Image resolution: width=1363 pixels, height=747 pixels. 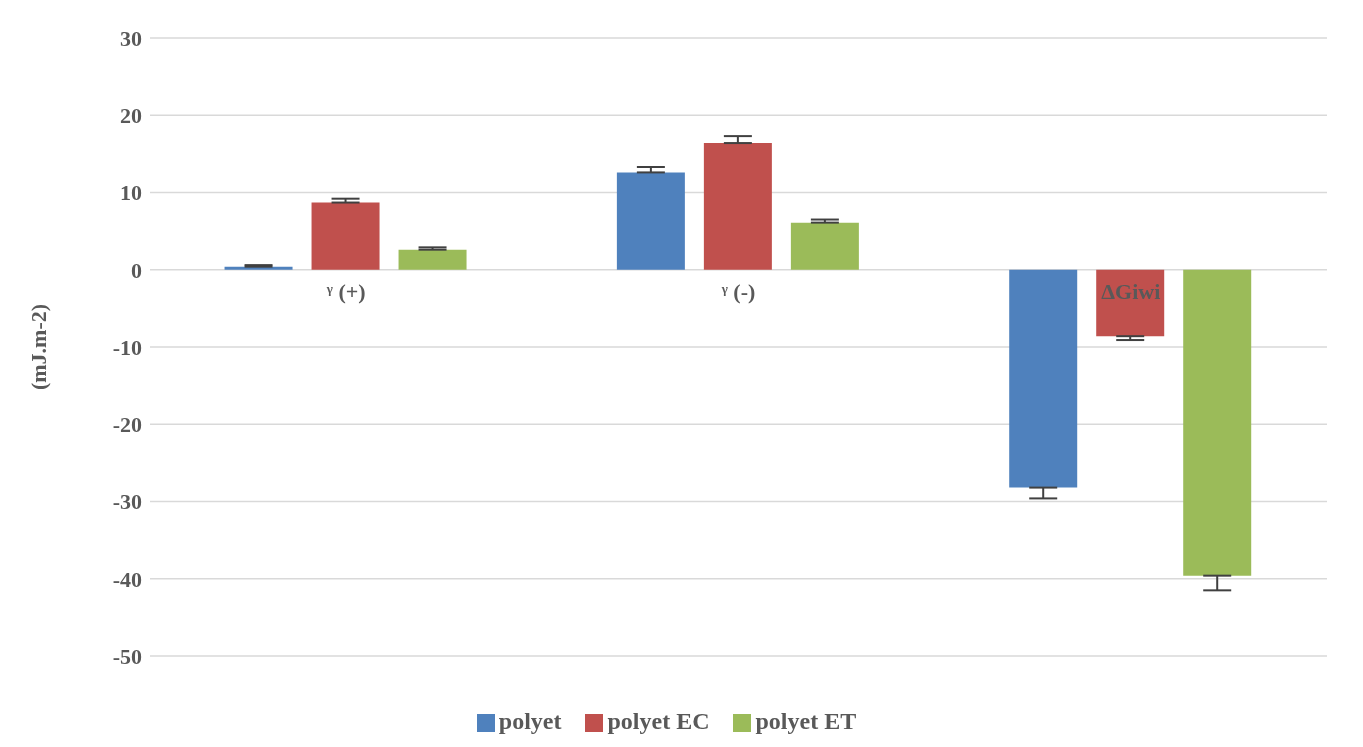 What do you see at coordinates (127, 579) in the screenshot?
I see `y-tick-label: -40` at bounding box center [127, 579].